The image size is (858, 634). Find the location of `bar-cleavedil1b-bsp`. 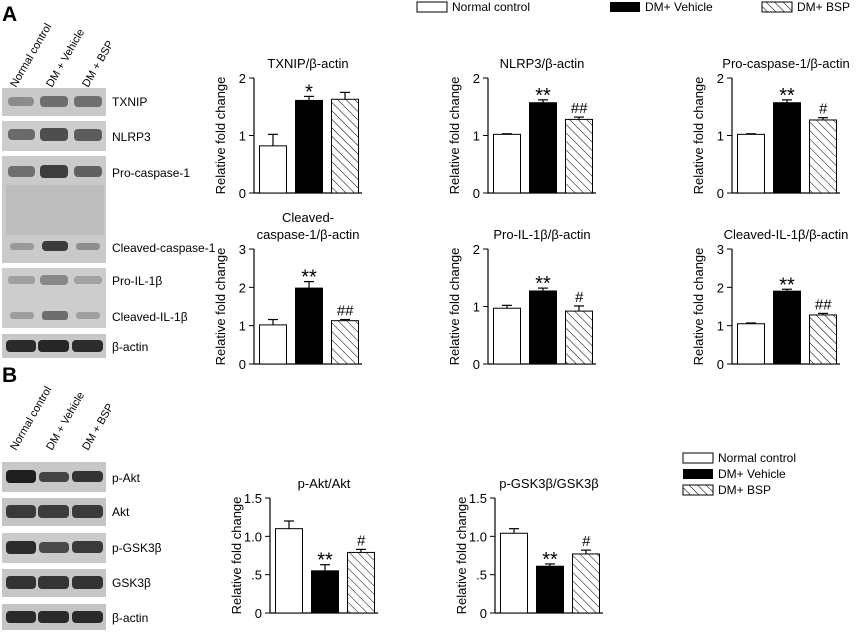

bar-cleavedil1b-bsp is located at coordinates (823, 339).